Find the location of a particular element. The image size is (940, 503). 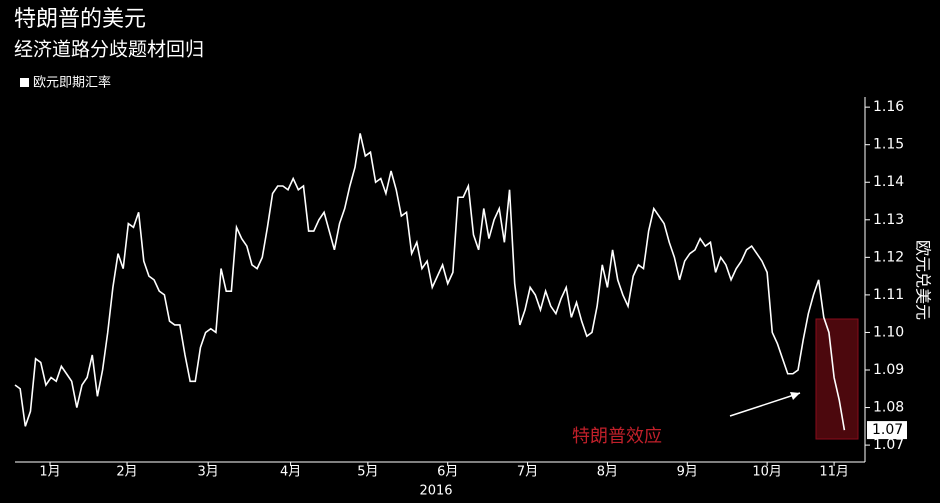

last-value-label: 1.07 is located at coordinates (887, 430).